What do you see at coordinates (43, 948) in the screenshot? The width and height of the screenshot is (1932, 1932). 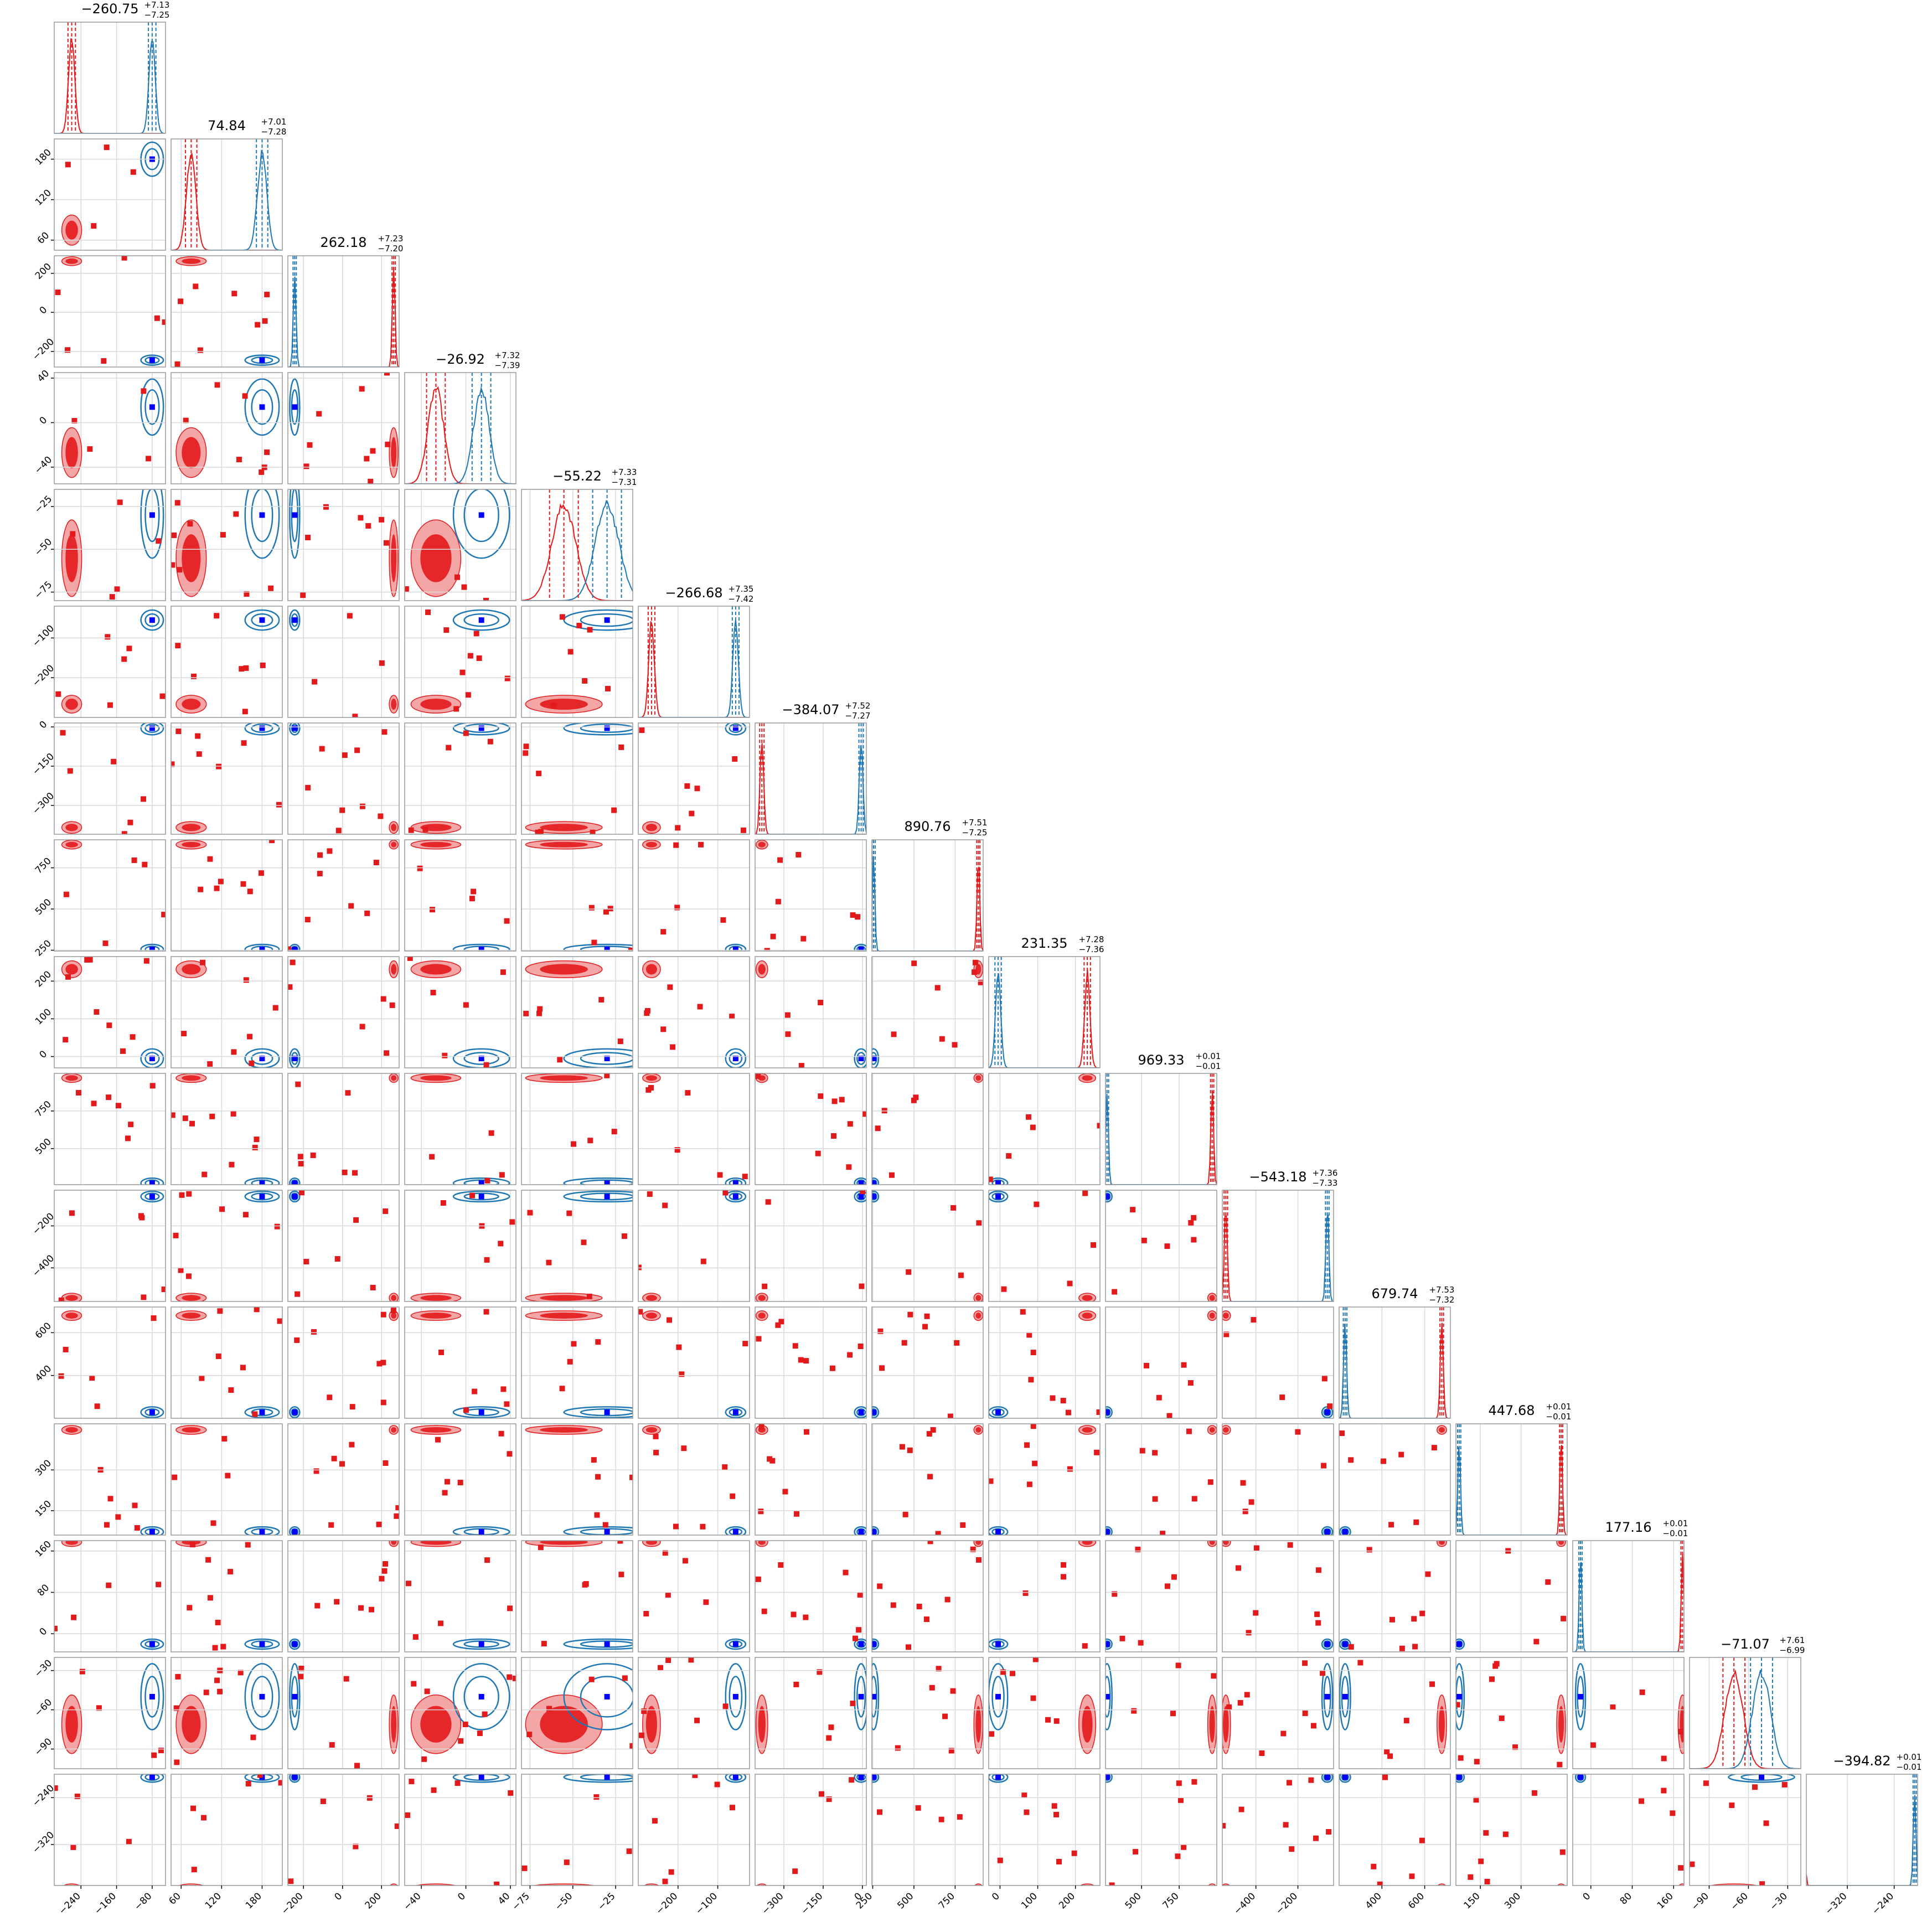 I see `ytick-label: 250` at bounding box center [43, 948].